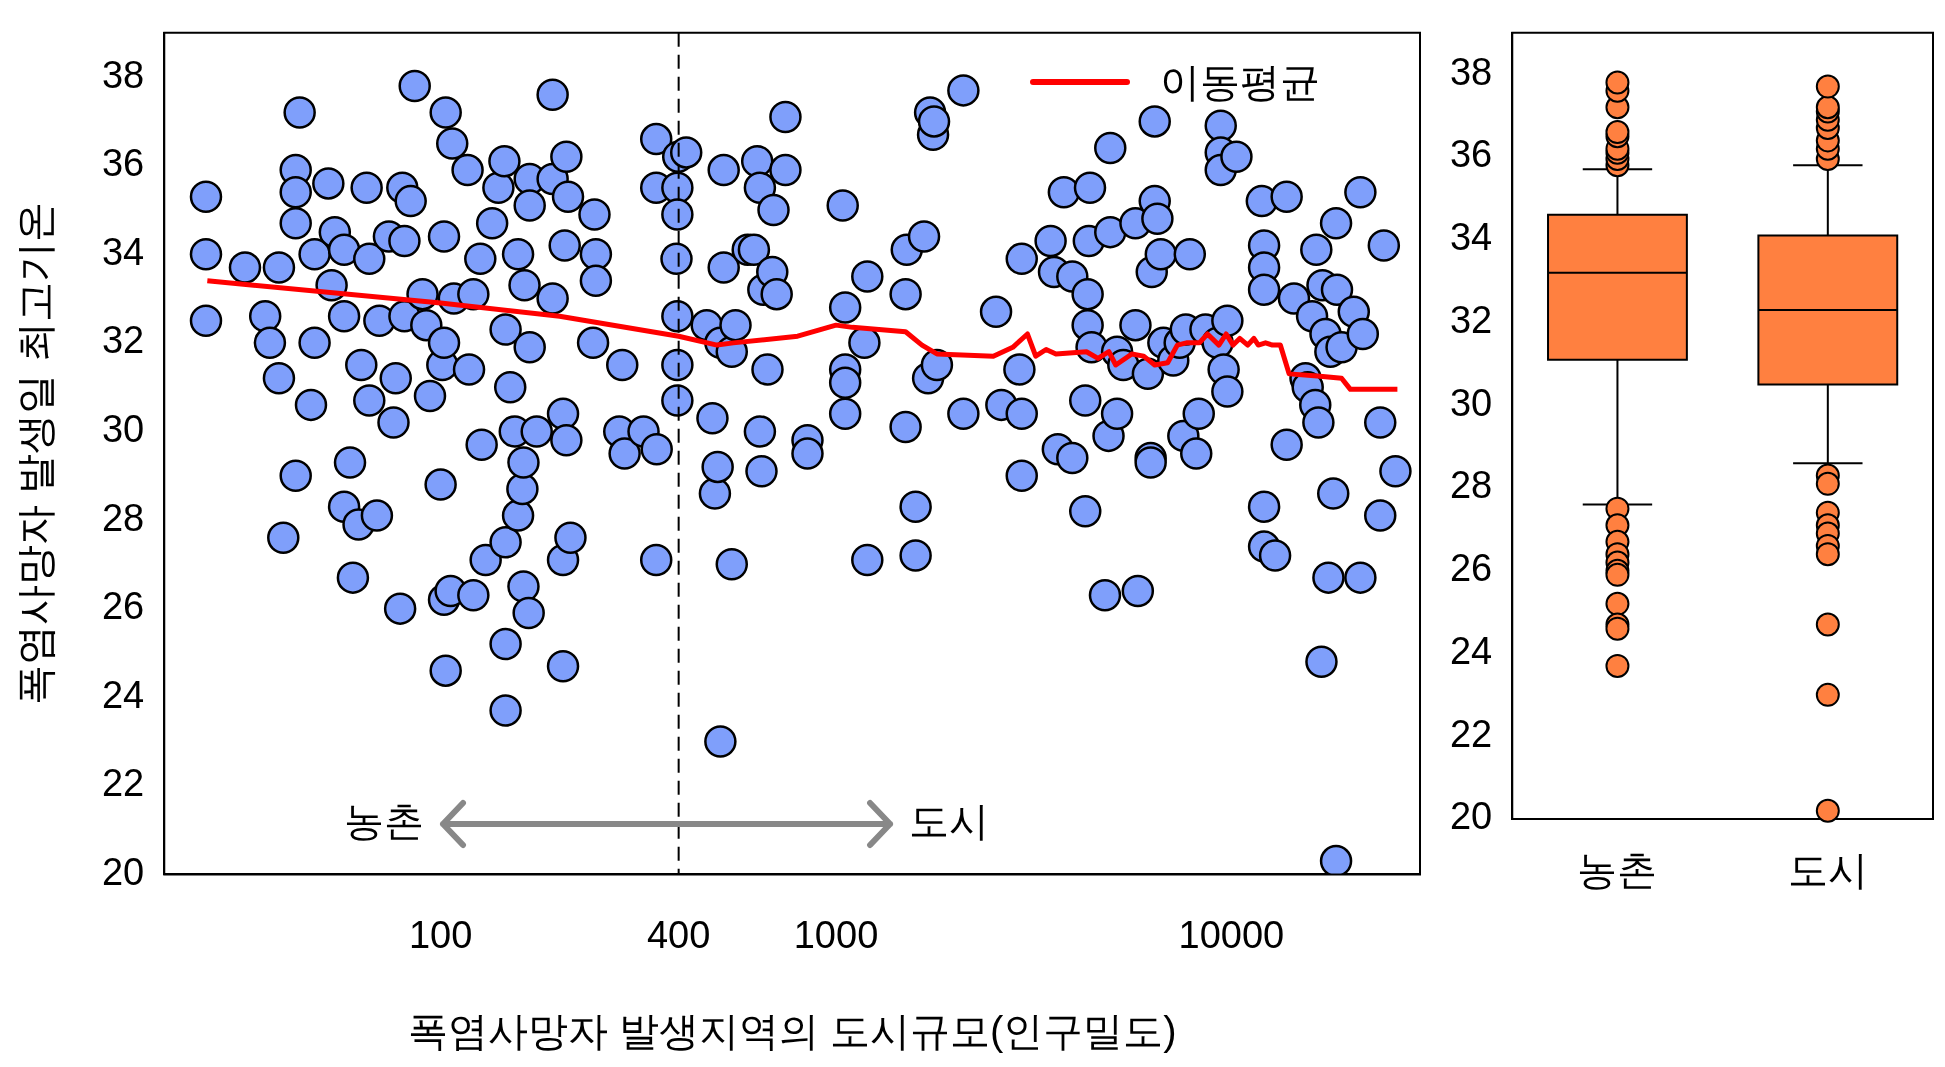 The height and width of the screenshot is (1067, 1945). I want to click on y-axis-title: 폭염사망자 발생일 최고기온, so click(35, 453).